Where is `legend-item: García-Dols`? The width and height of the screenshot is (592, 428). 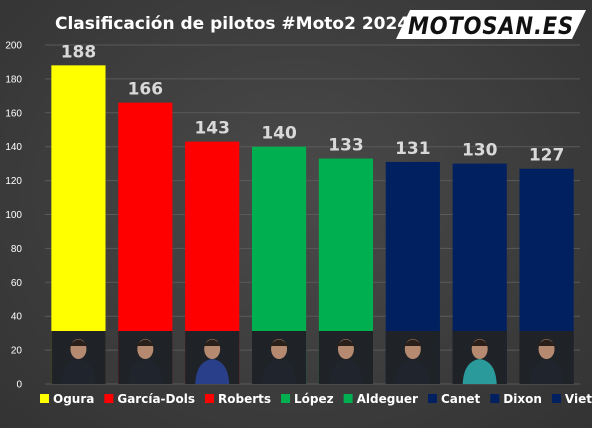
legend-item: García-Dols is located at coordinates (149, 399).